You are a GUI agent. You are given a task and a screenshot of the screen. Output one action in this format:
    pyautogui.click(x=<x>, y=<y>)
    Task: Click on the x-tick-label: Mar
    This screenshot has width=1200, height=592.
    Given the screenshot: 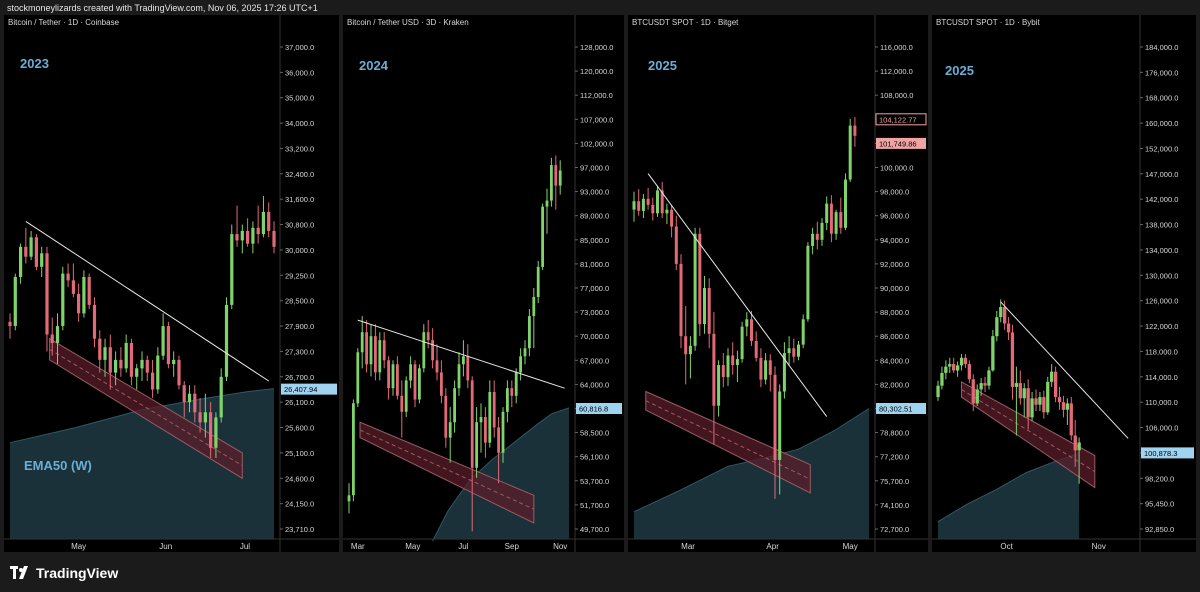 What is the action you would take?
    pyautogui.click(x=688, y=546)
    